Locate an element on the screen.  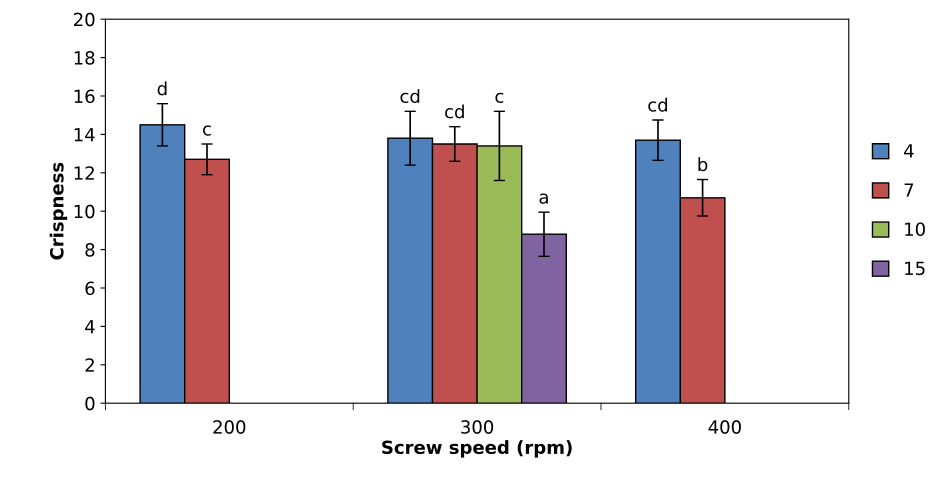
y-tick-label: 12 is located at coordinates (84, 173).